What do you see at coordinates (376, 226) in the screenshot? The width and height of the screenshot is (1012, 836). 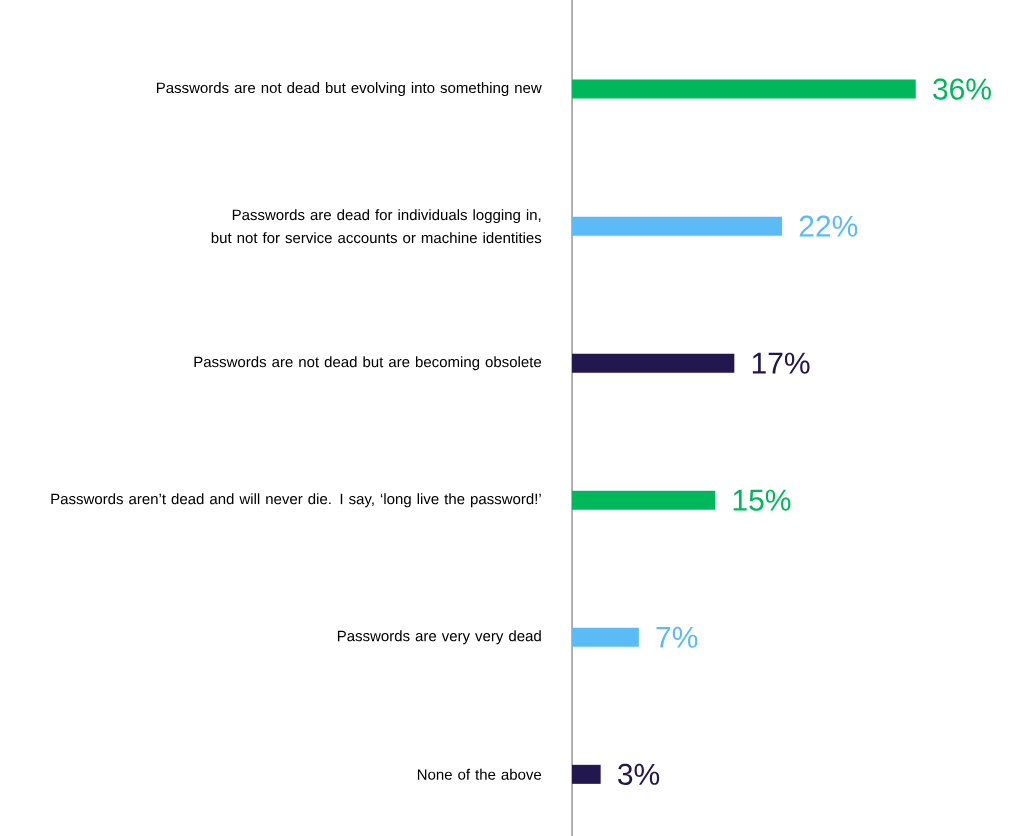 I see `y-tick-label: Passwords are dead for individuals logging in, but not for service accounts or machine identities` at bounding box center [376, 226].